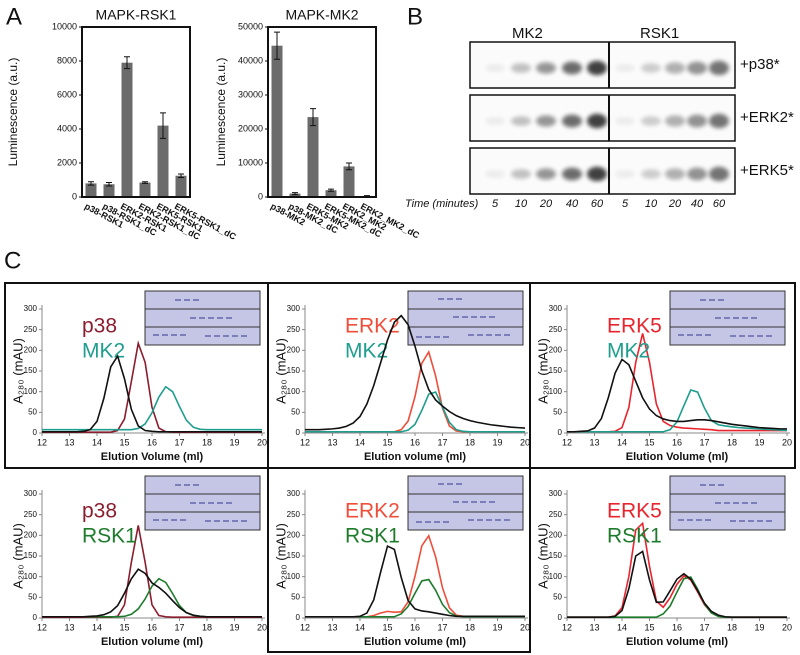  What do you see at coordinates (109, 536) in the screenshot?
I see `series-label: RSK1` at bounding box center [109, 536].